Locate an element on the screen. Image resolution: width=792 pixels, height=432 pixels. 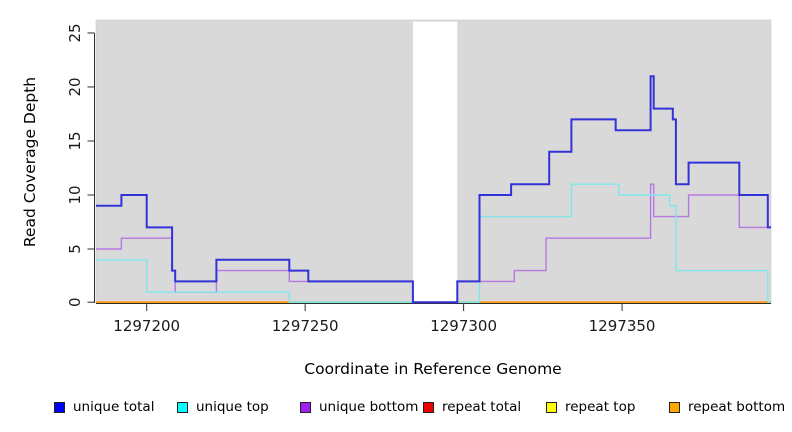
legend-swatch-repeat-total is located at coordinates (428, 407).